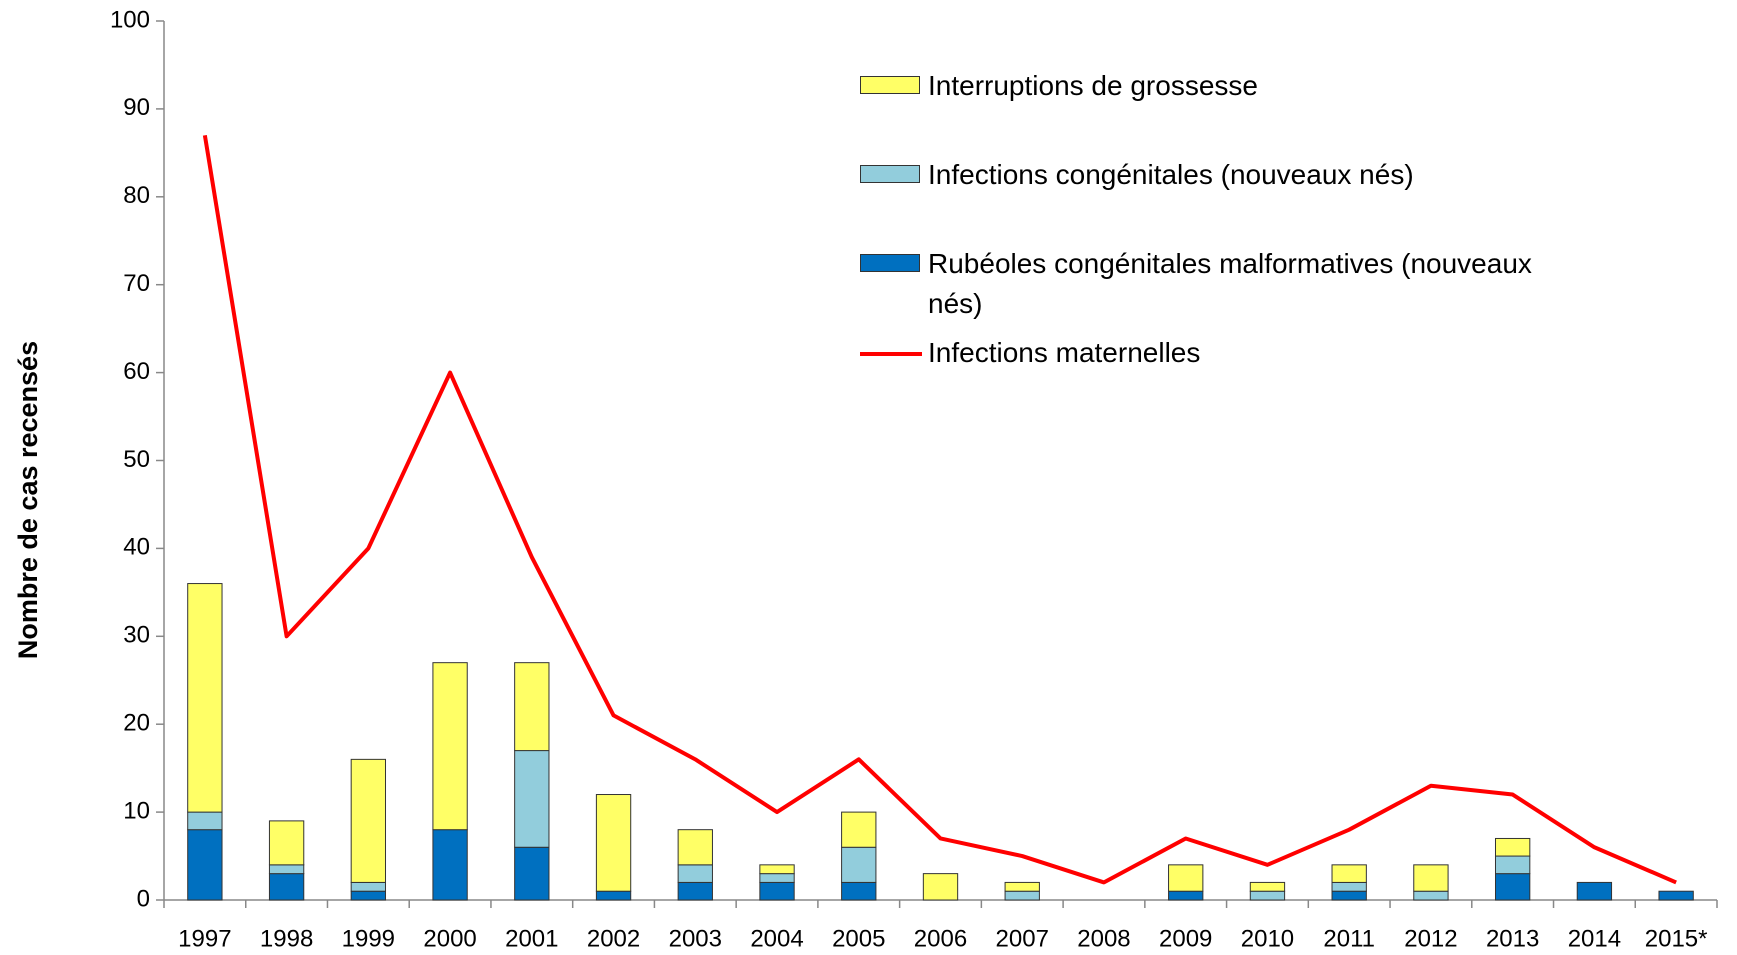 The image size is (1737, 955). I want to click on legend-label: Infections congénitales (nouveaux nés), so click(1171, 174).